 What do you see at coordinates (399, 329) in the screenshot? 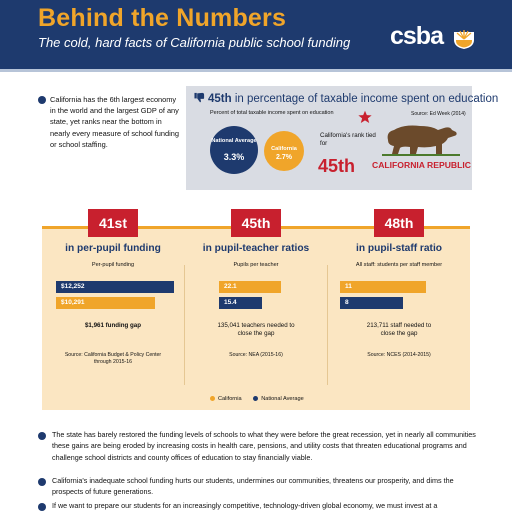
I see `panel-note: 213,711 staff needed to close the gap` at bounding box center [399, 329].